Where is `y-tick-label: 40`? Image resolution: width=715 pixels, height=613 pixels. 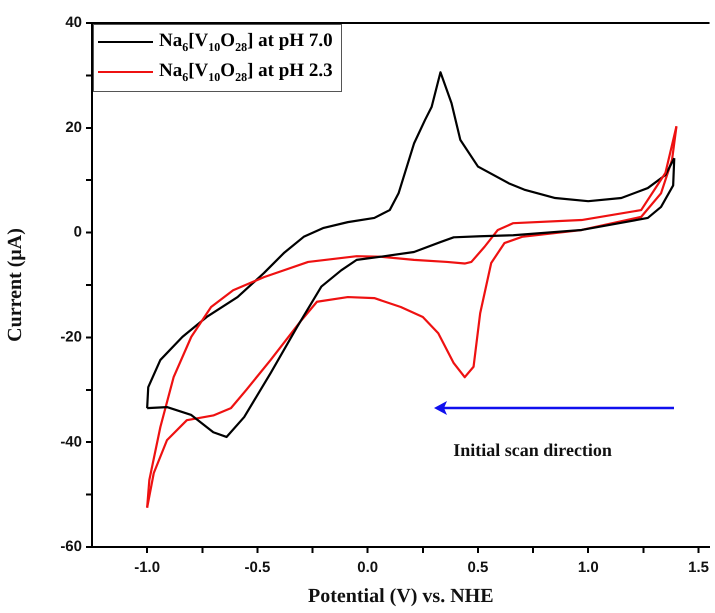
y-tick-label: 40 is located at coordinates (73, 23).